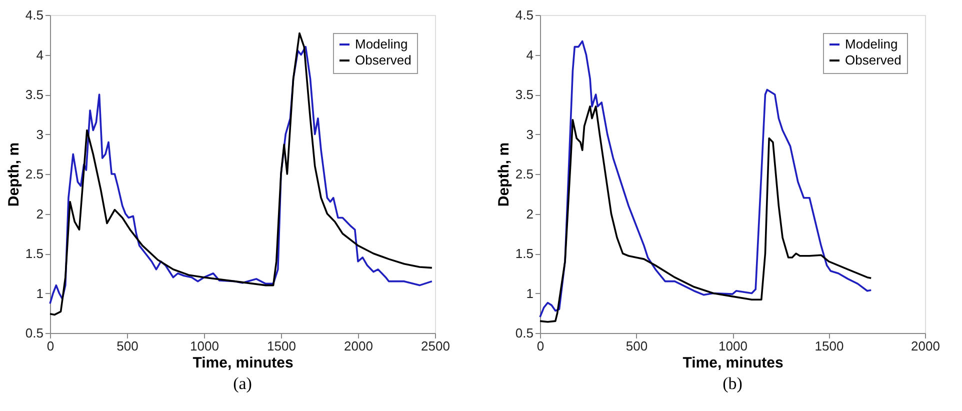  Describe the element at coordinates (435, 346) in the screenshot. I see `x-tick-label: 2500` at that location.